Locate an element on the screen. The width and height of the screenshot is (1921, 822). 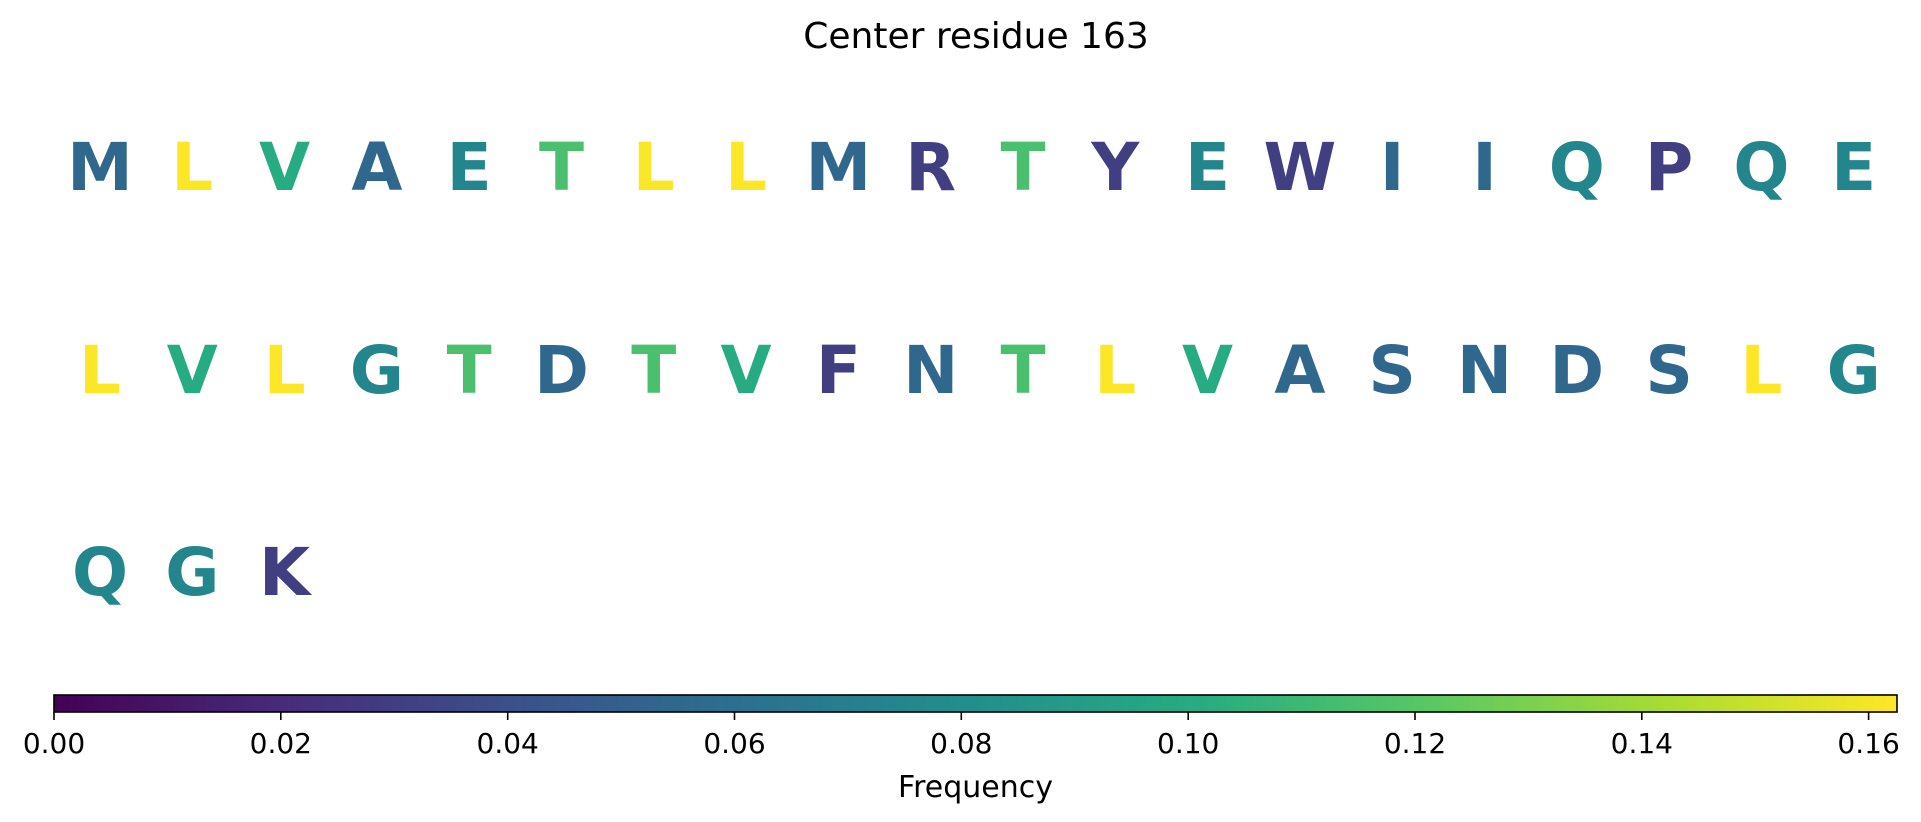
colorbar-tick-label: 0.14 is located at coordinates (1642, 743).